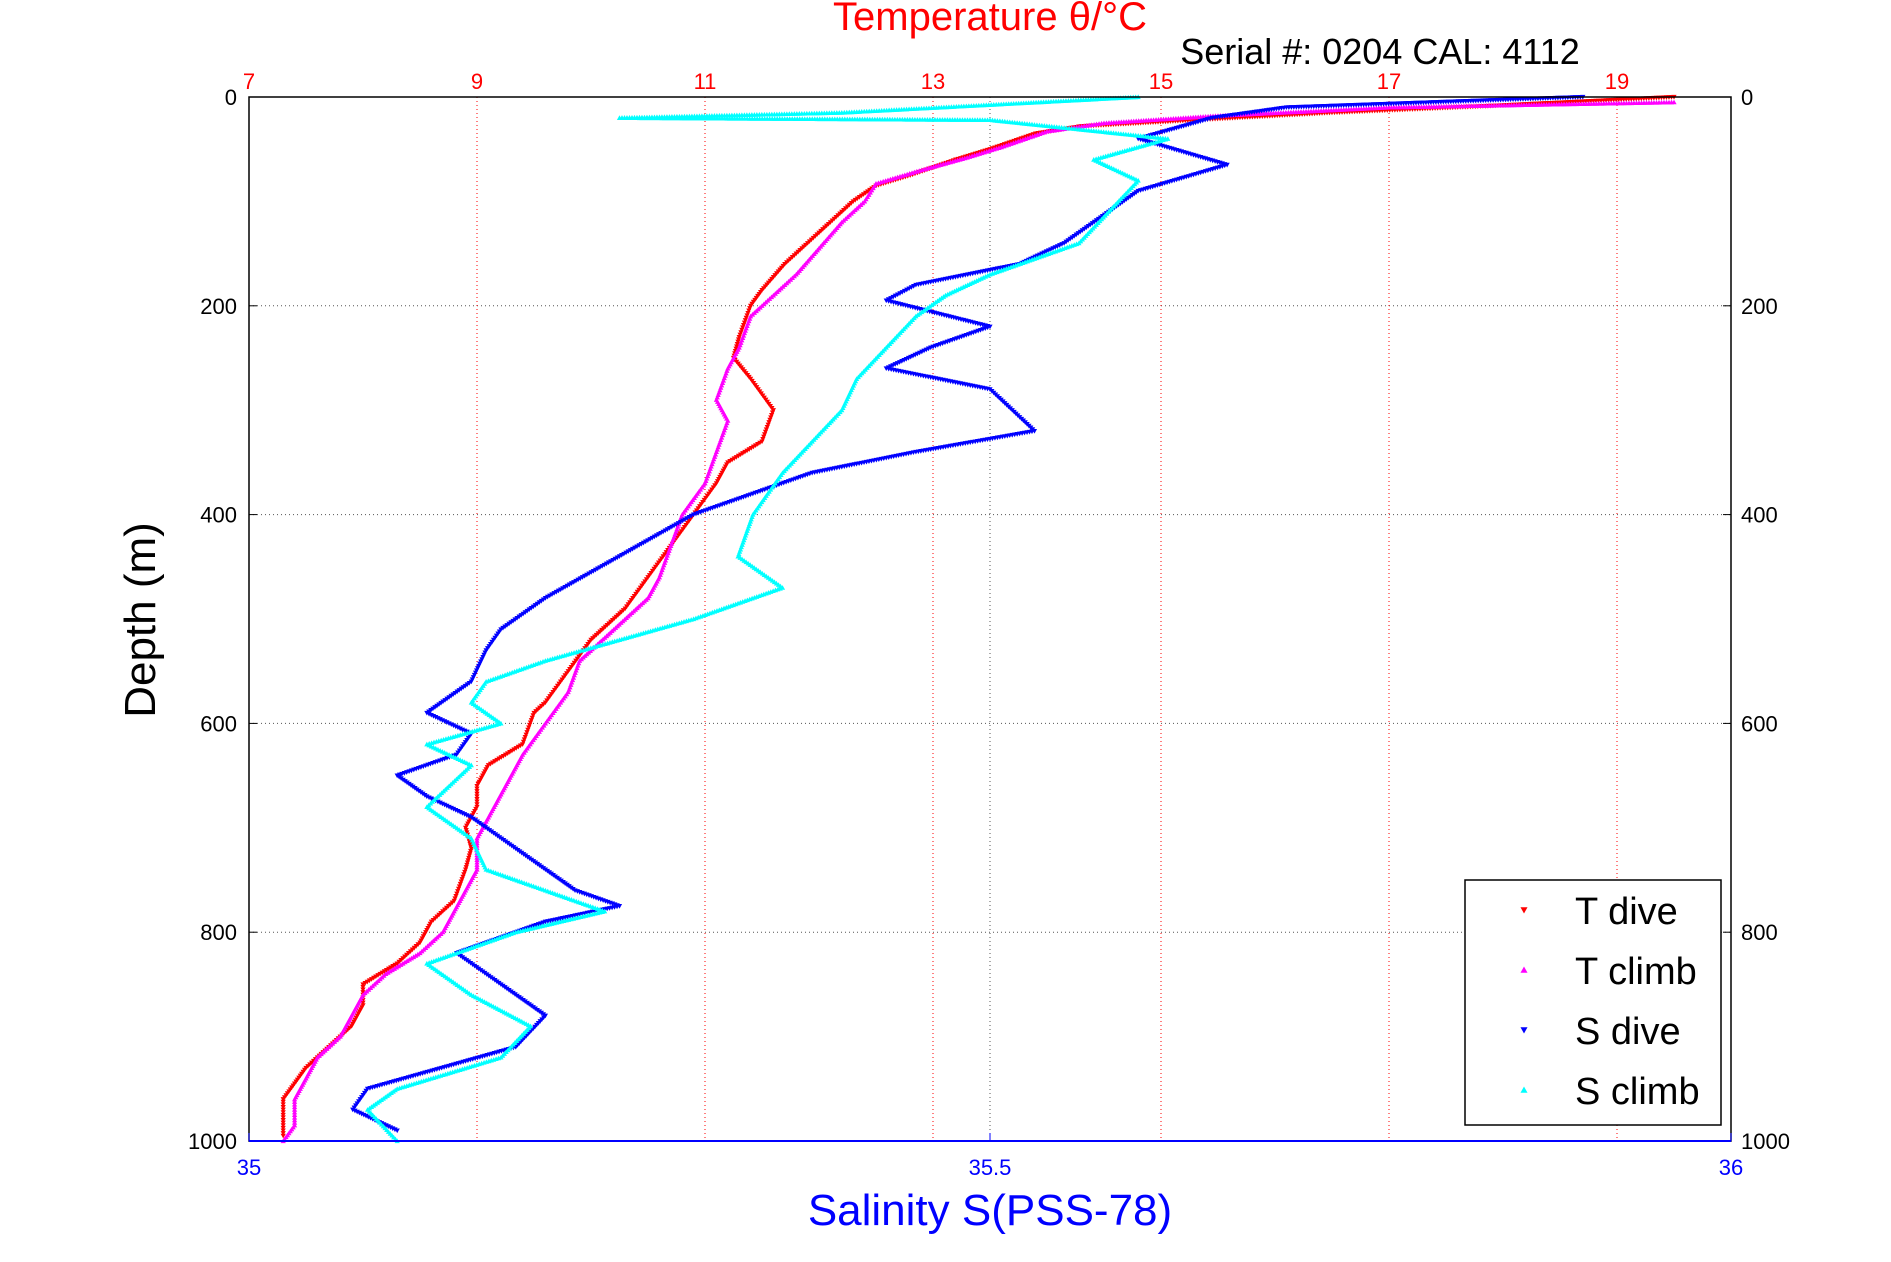 The width and height of the screenshot is (1891, 1262). What do you see at coordinates (1637, 1092) in the screenshot?
I see `legend-label: S climb` at bounding box center [1637, 1092].